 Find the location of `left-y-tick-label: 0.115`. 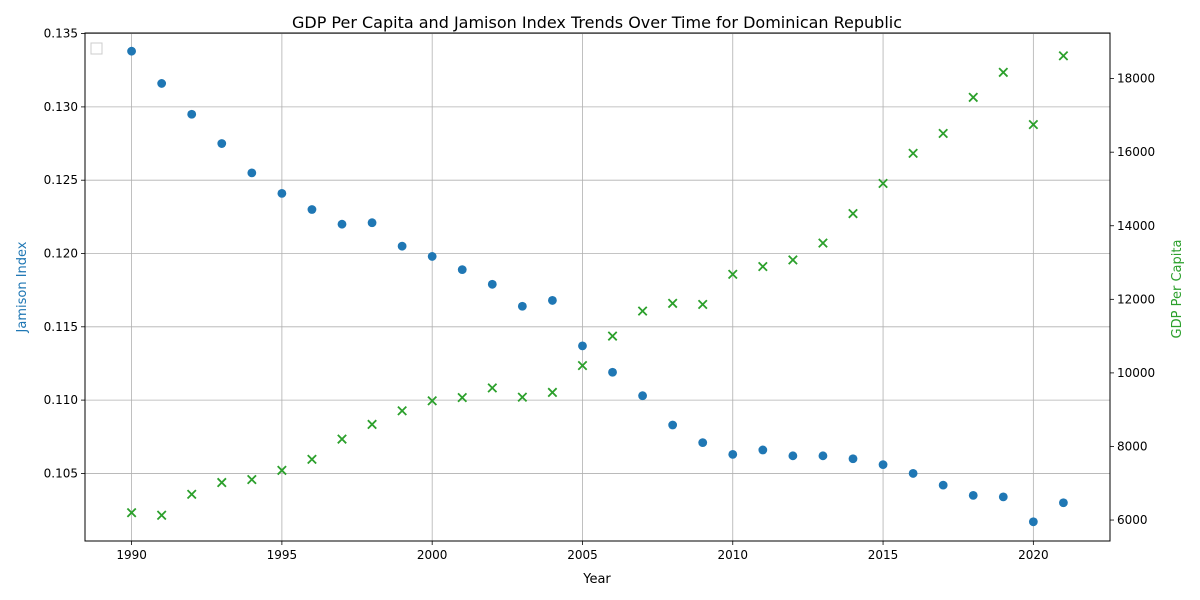

left-y-tick-label: 0.115 is located at coordinates (61, 327).